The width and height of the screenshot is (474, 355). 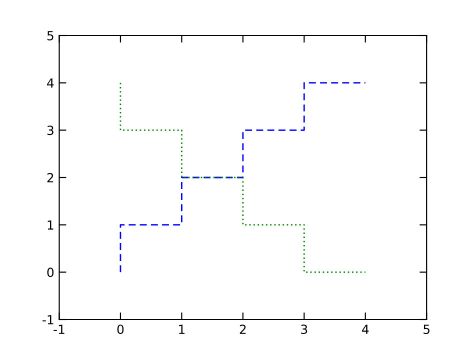 What do you see at coordinates (48, 319) in the screenshot?
I see `y-tick-label: -1` at bounding box center [48, 319].